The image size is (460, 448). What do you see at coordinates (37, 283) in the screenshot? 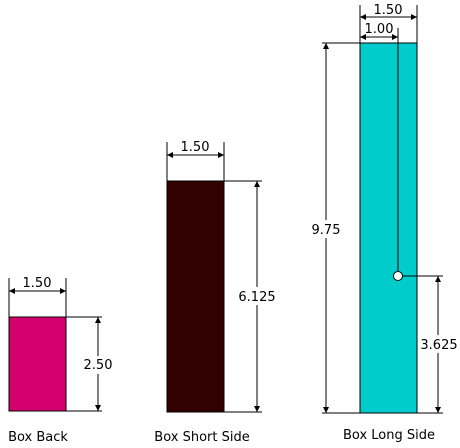
I see `box-back-width-label: 1.50` at bounding box center [37, 283].